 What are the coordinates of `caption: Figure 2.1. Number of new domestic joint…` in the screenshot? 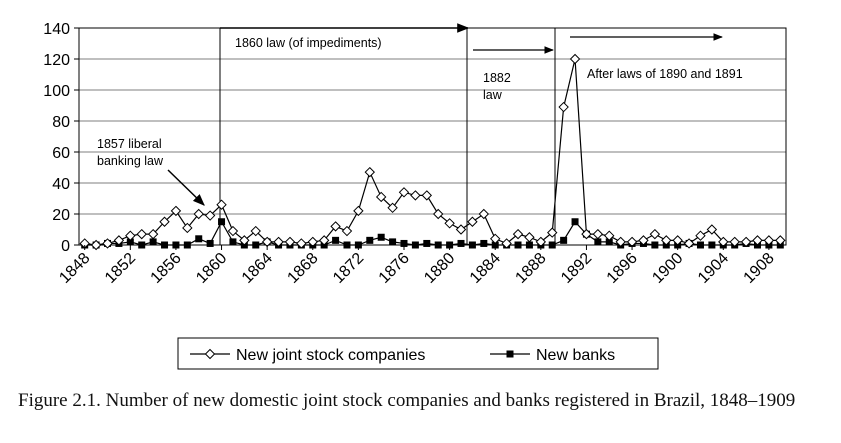 It's located at (407, 400).